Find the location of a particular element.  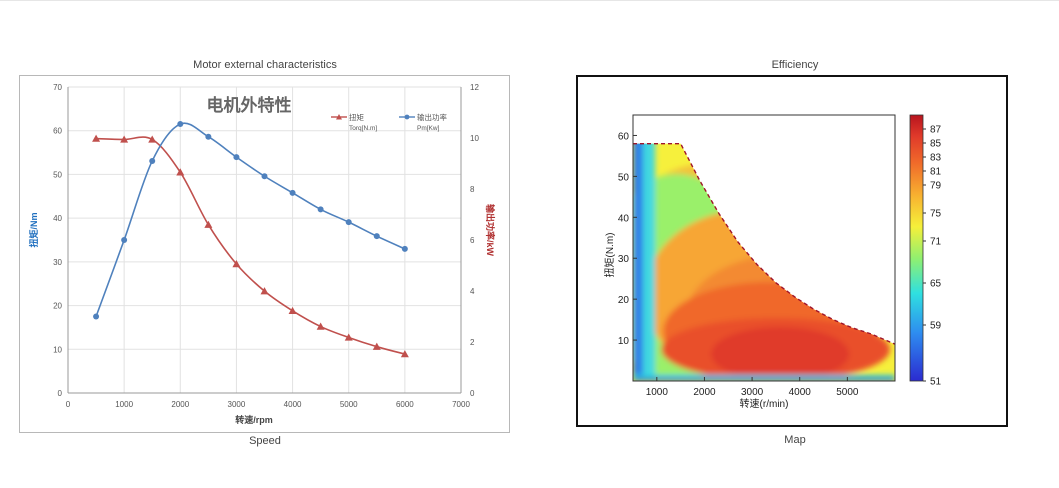

colorbar-tick-label: 85 is located at coordinates (936, 144).